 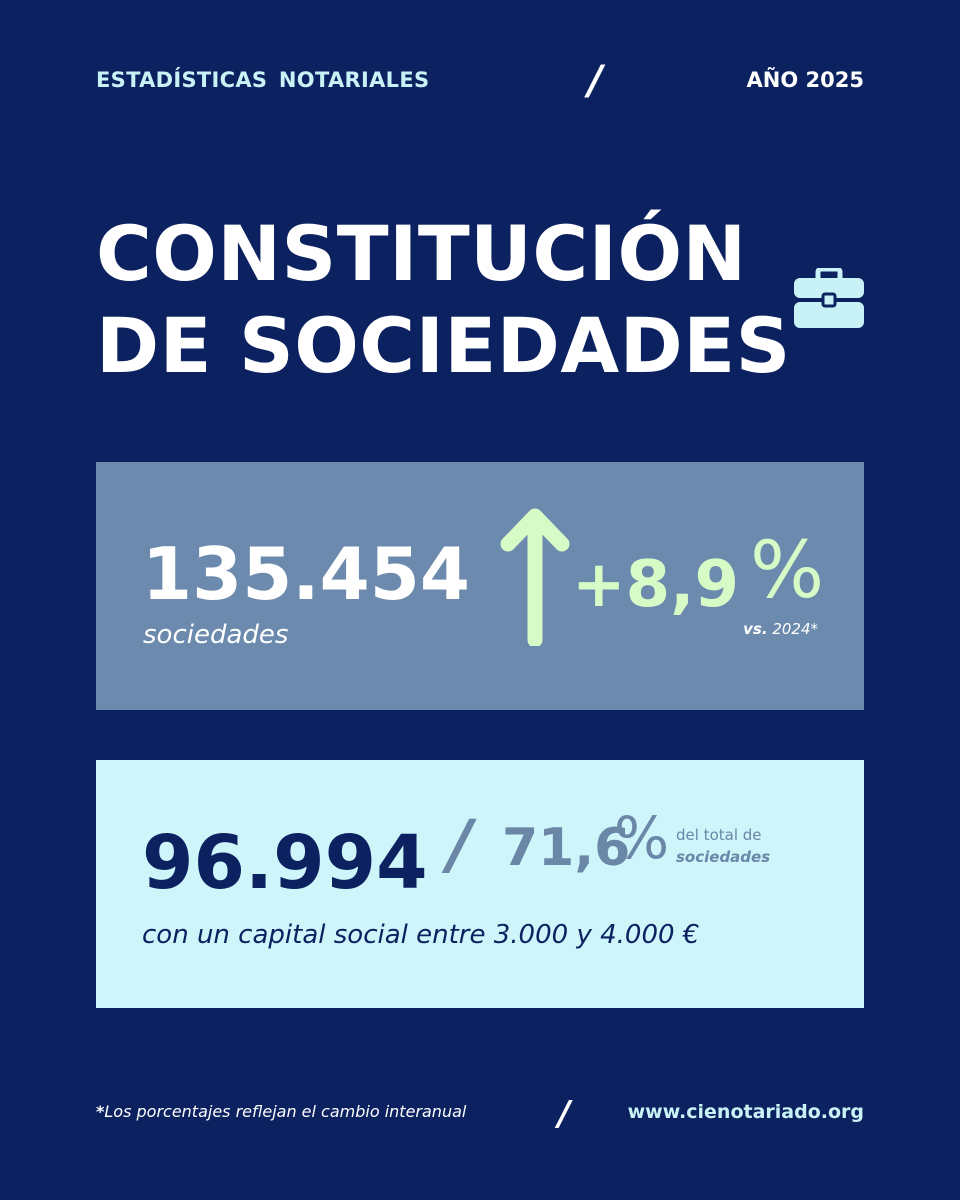 I want to click on share-note-line-1: del total de, so click(x=719, y=835).